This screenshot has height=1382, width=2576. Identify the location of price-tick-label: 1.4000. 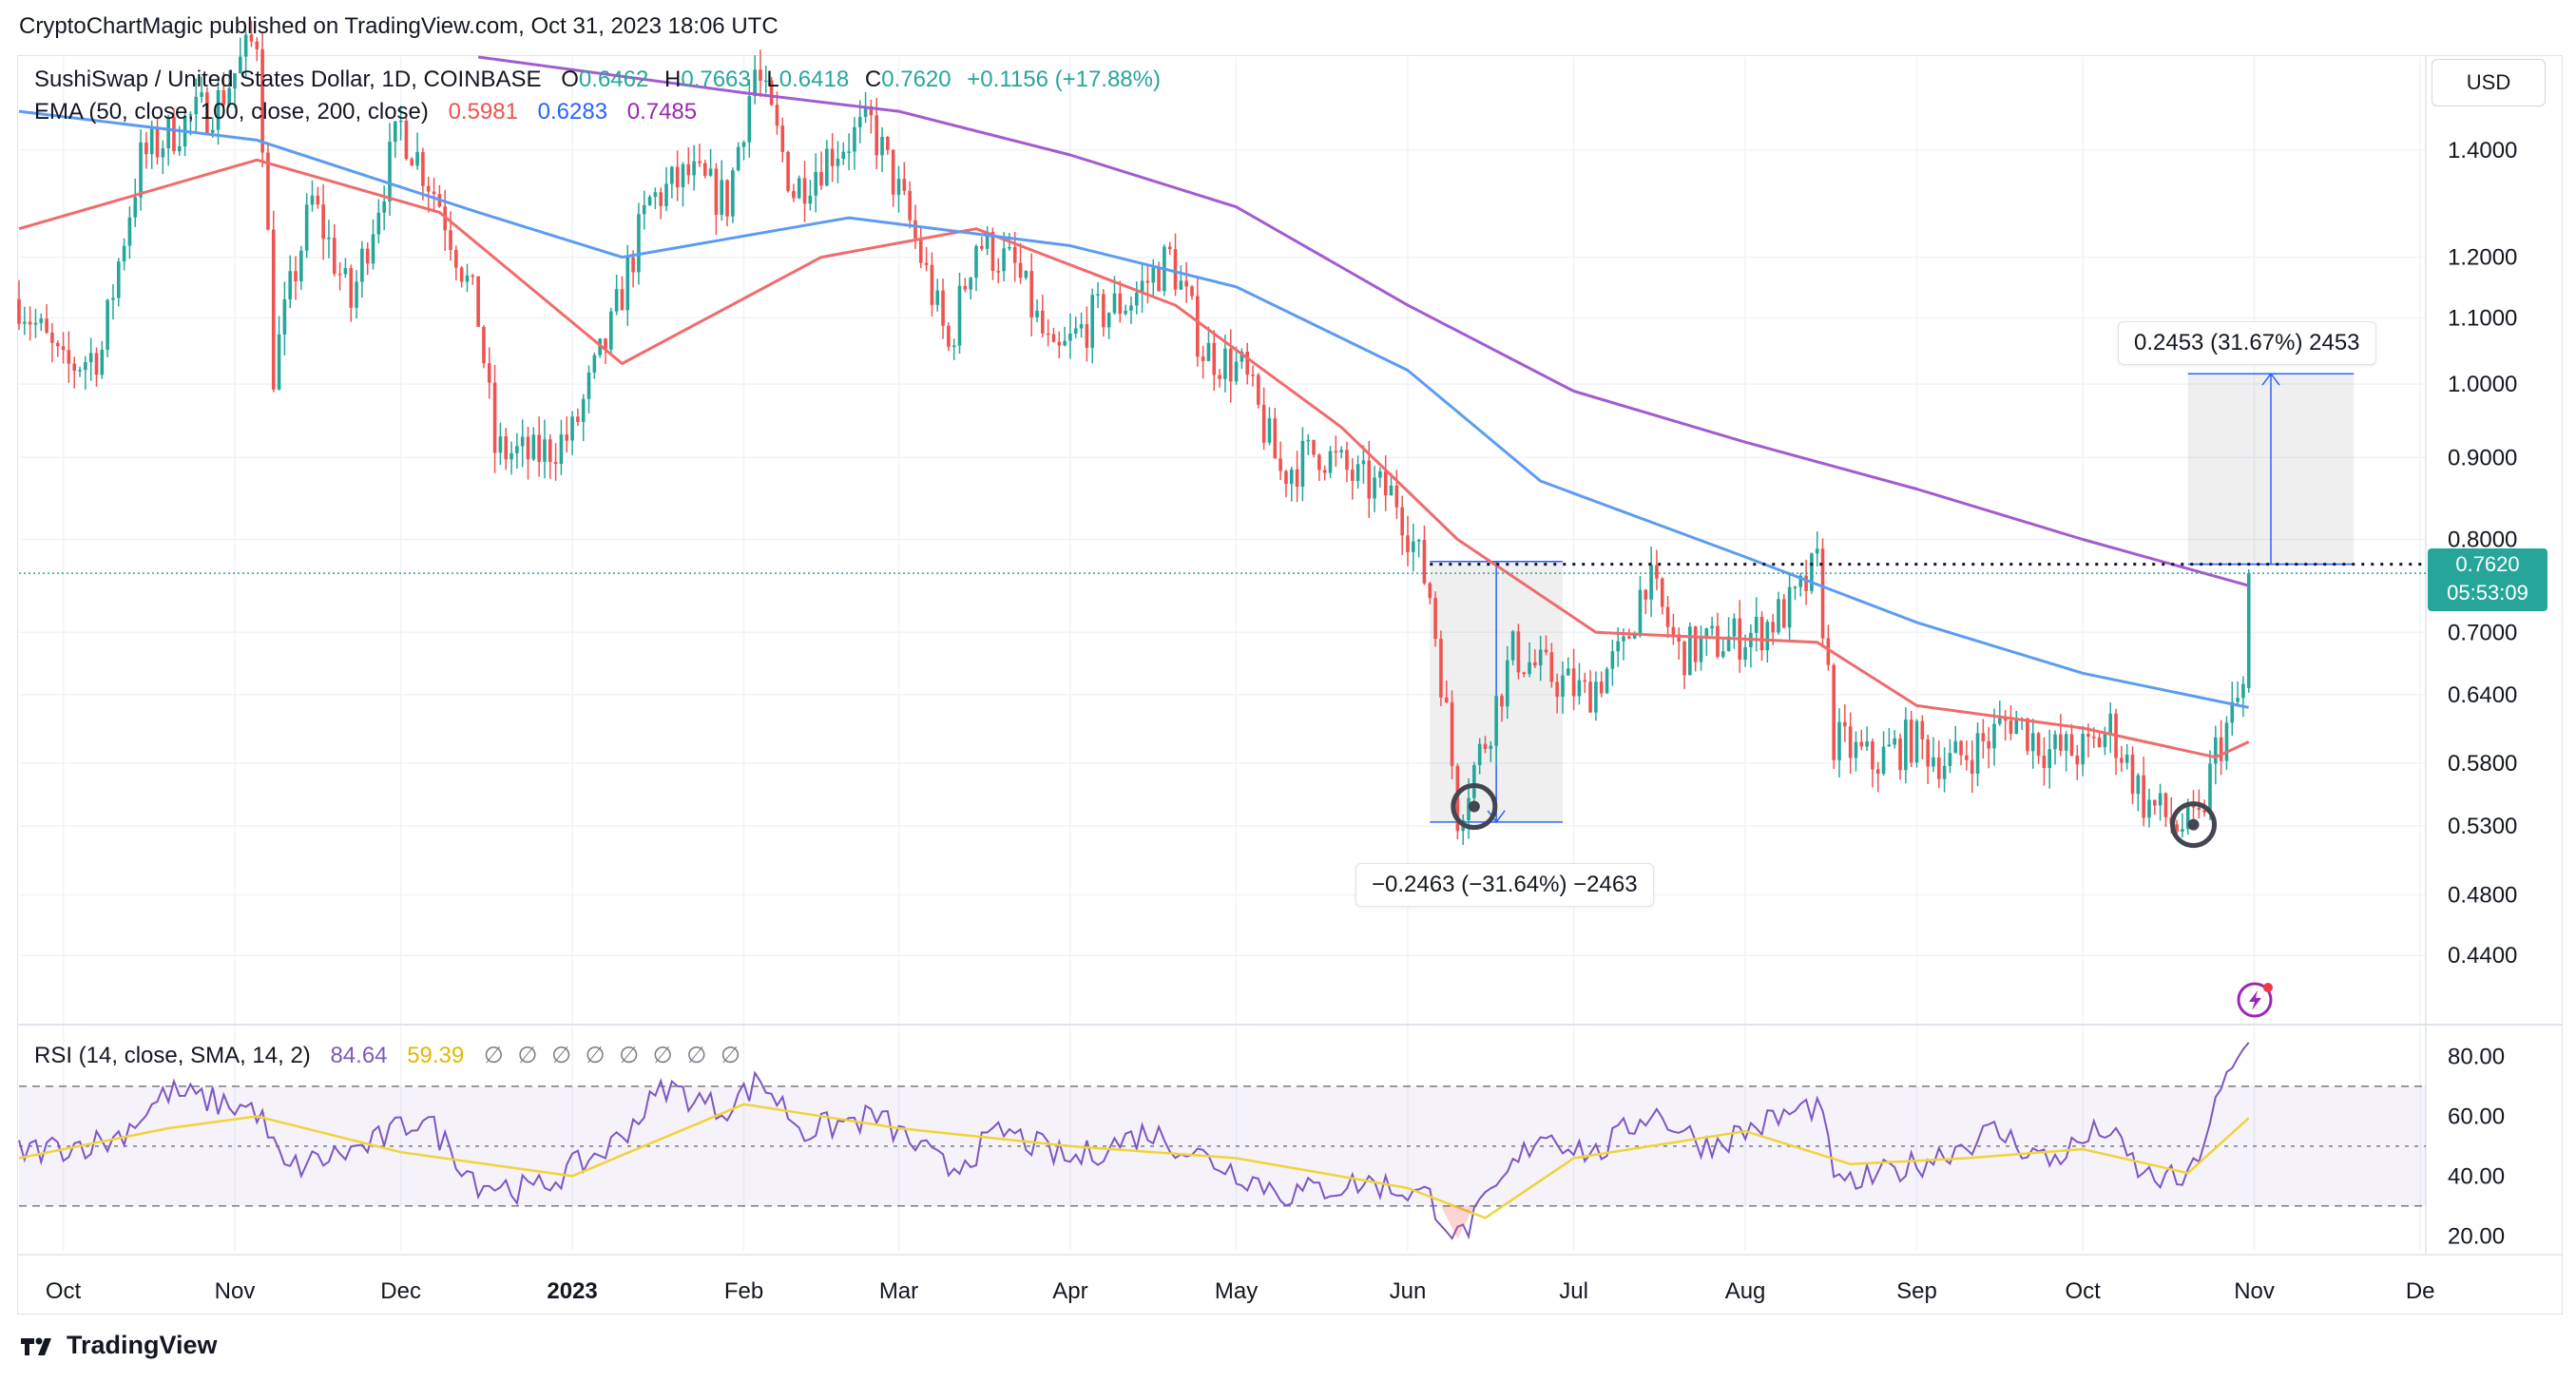
(2482, 150).